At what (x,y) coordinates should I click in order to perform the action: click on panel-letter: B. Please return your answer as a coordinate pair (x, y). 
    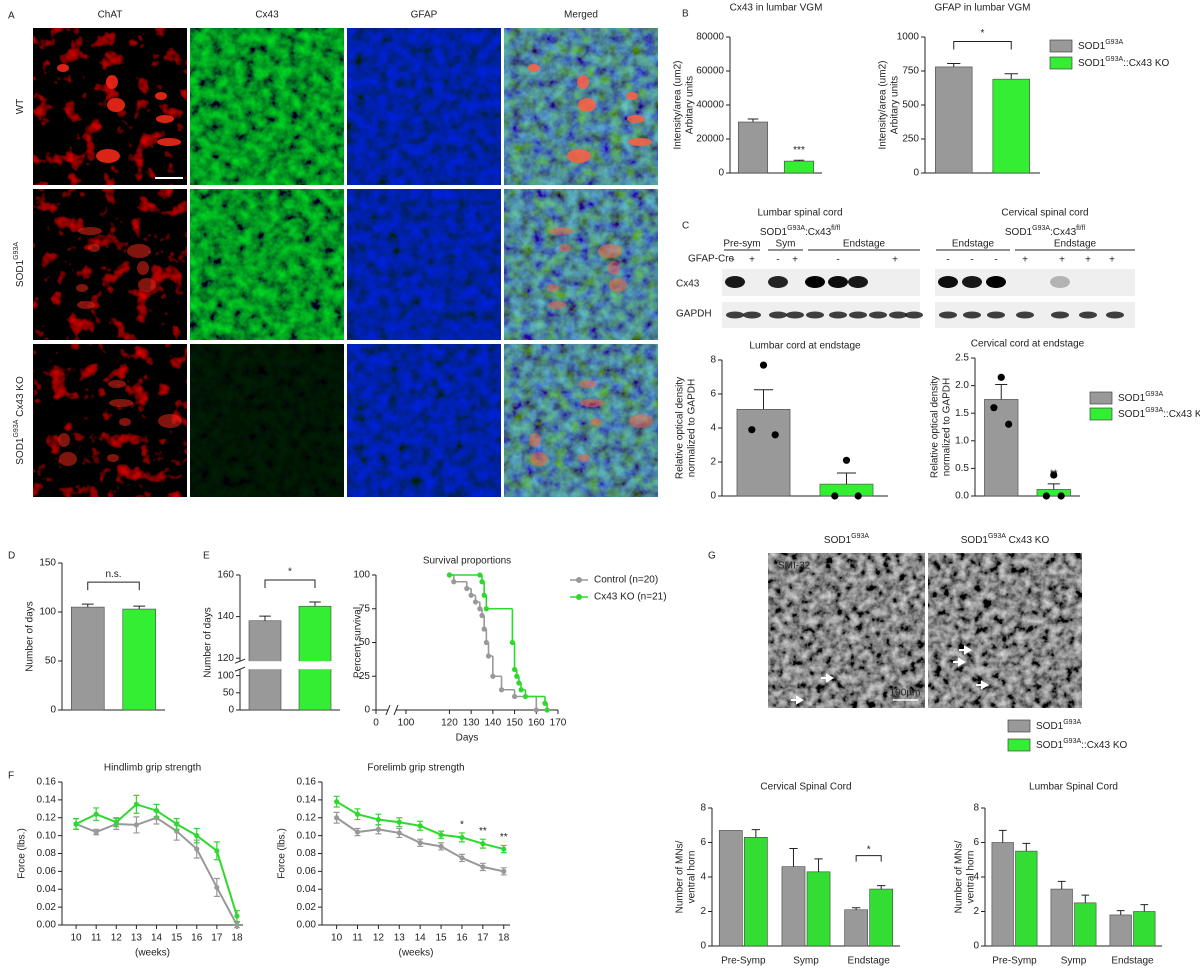
    Looking at the image, I should click on (685, 14).